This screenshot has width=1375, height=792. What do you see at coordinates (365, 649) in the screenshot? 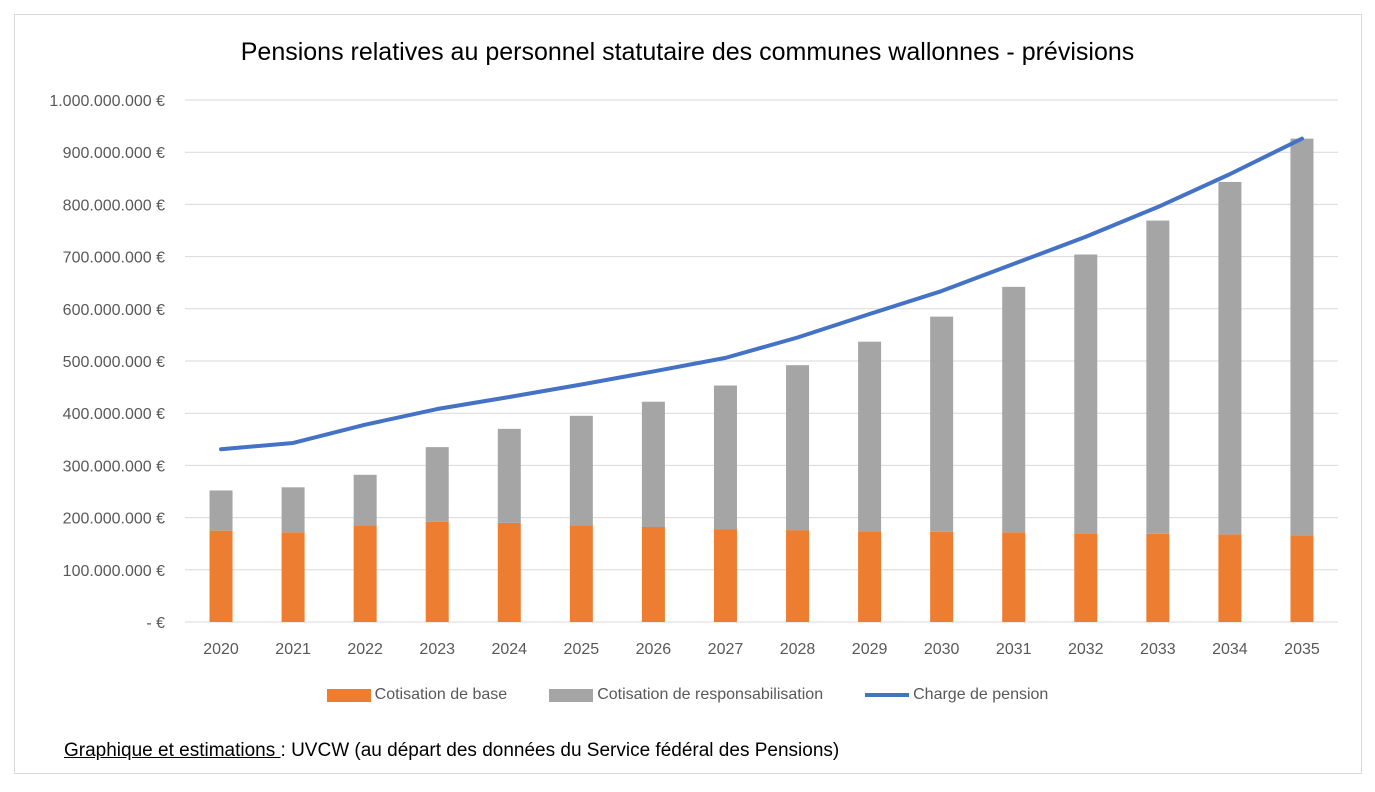
I see `x-tick-label: 2022` at bounding box center [365, 649].